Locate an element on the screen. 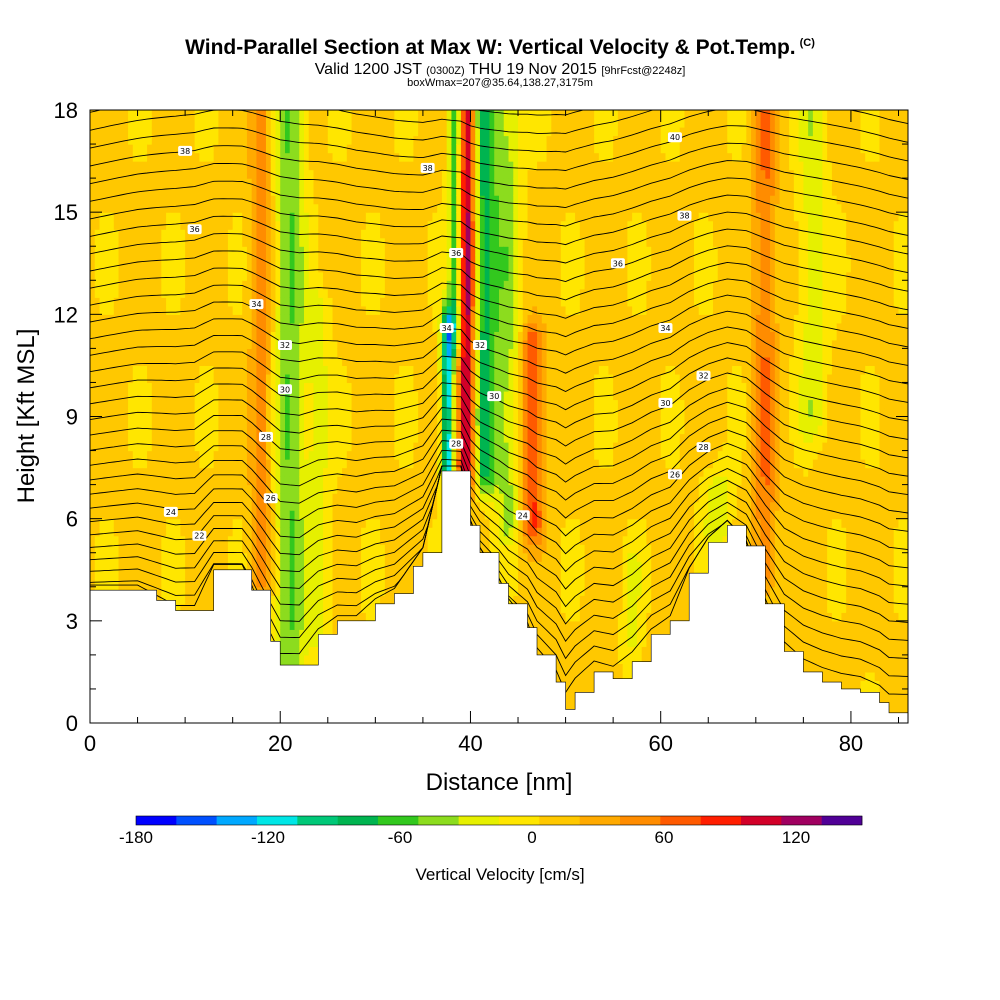  valid-date: THU 19 Nov 2015 is located at coordinates (532, 69).